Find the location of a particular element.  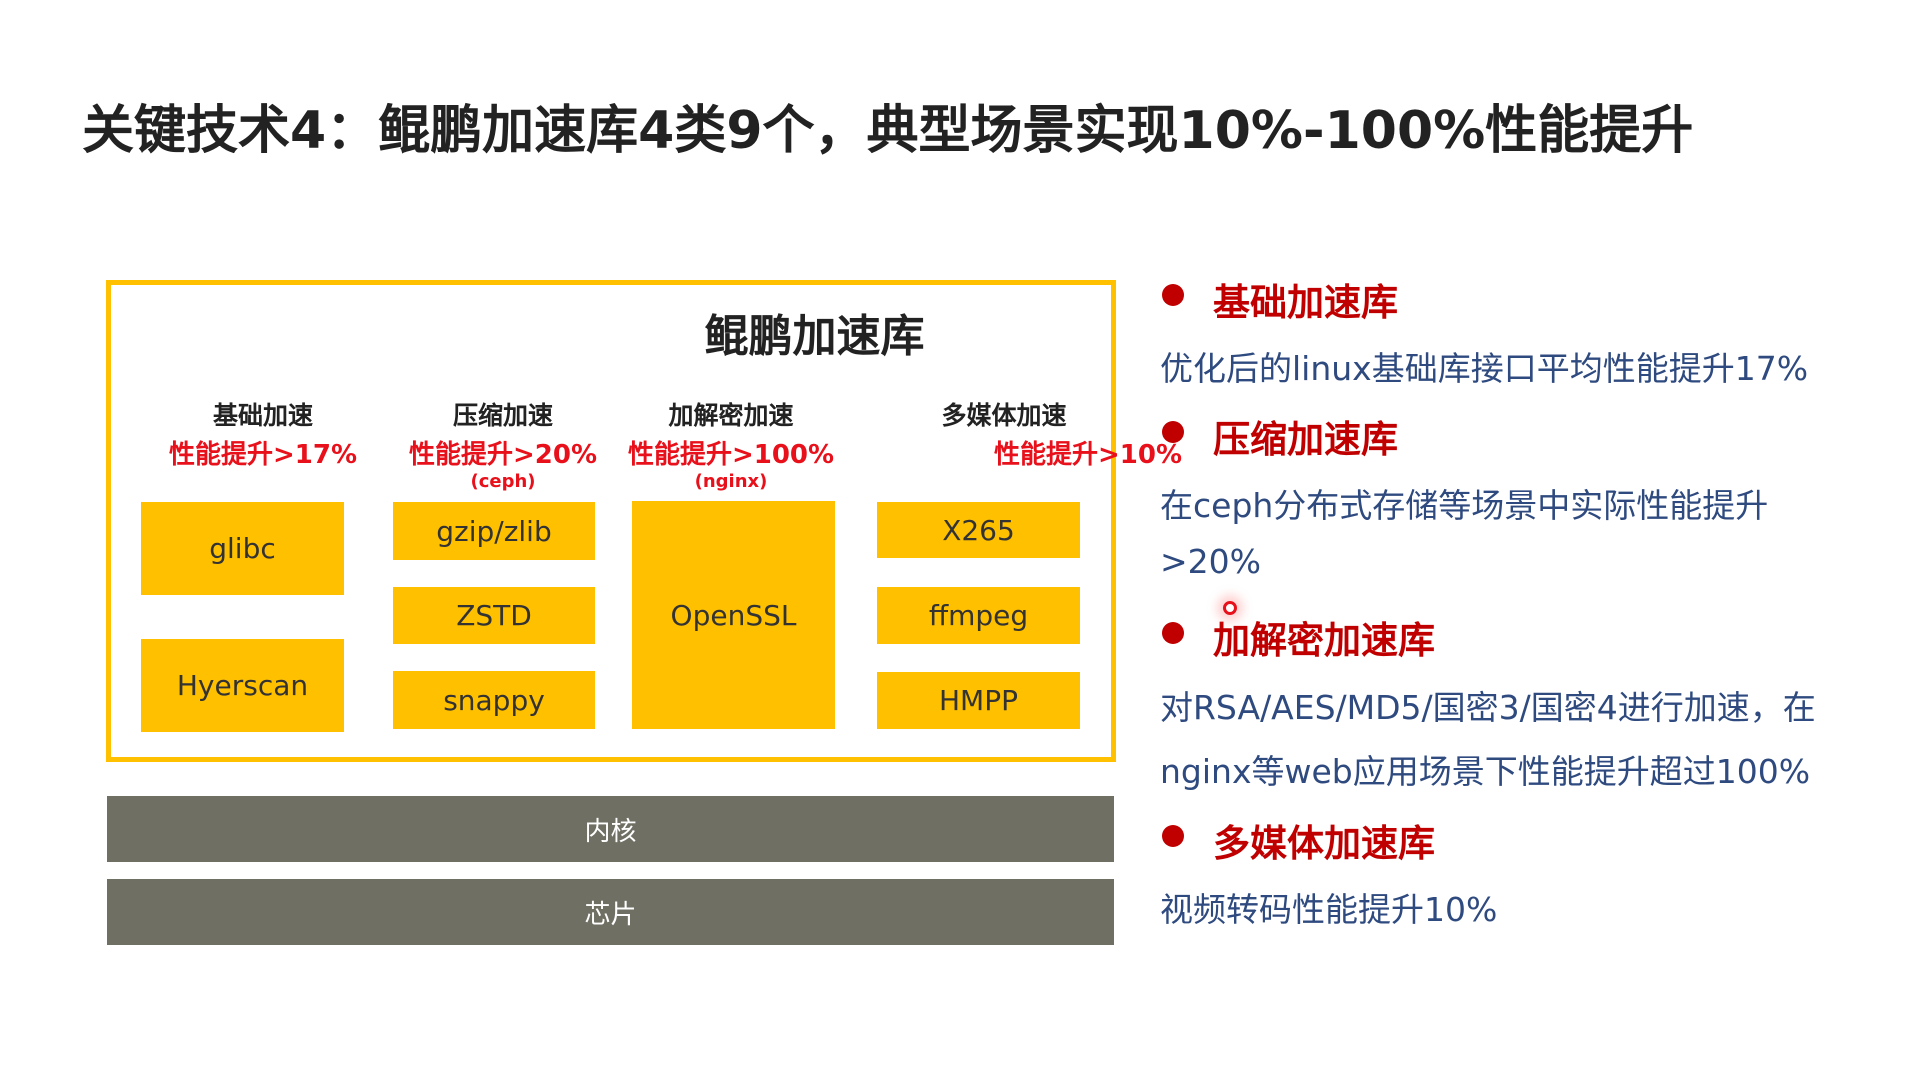

column-title: 压缩加速 is located at coordinates (502, 415).